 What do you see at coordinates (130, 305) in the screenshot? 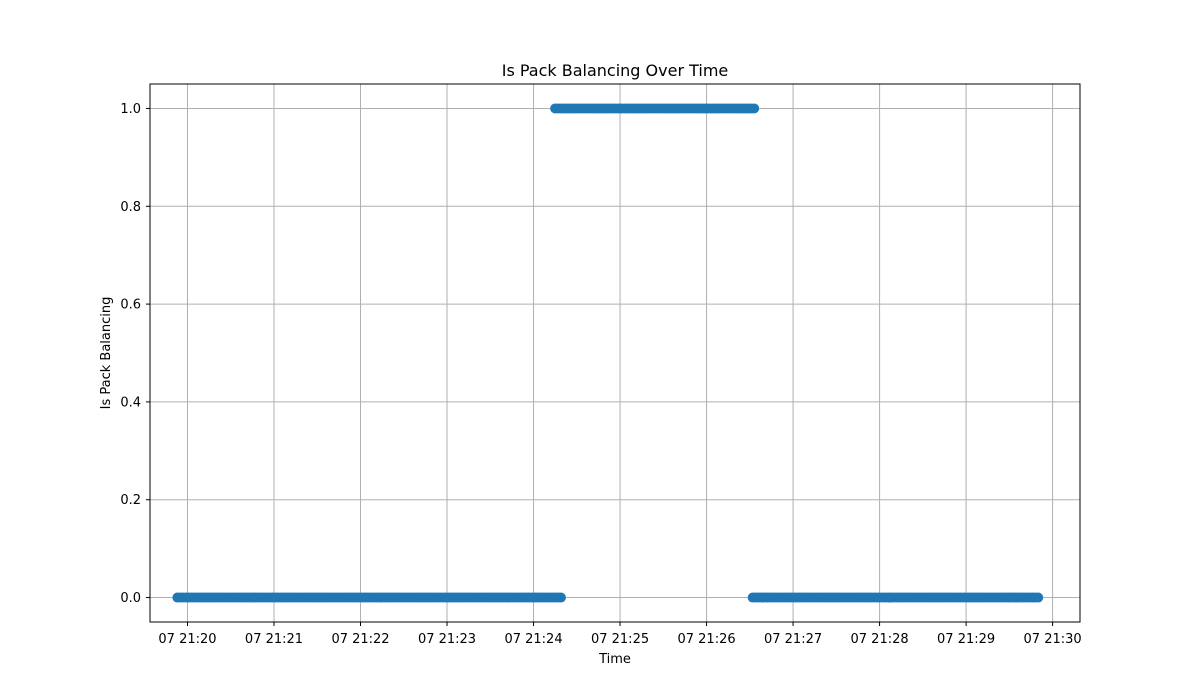
I see `y-tick-label: 0.6` at bounding box center [130, 305].